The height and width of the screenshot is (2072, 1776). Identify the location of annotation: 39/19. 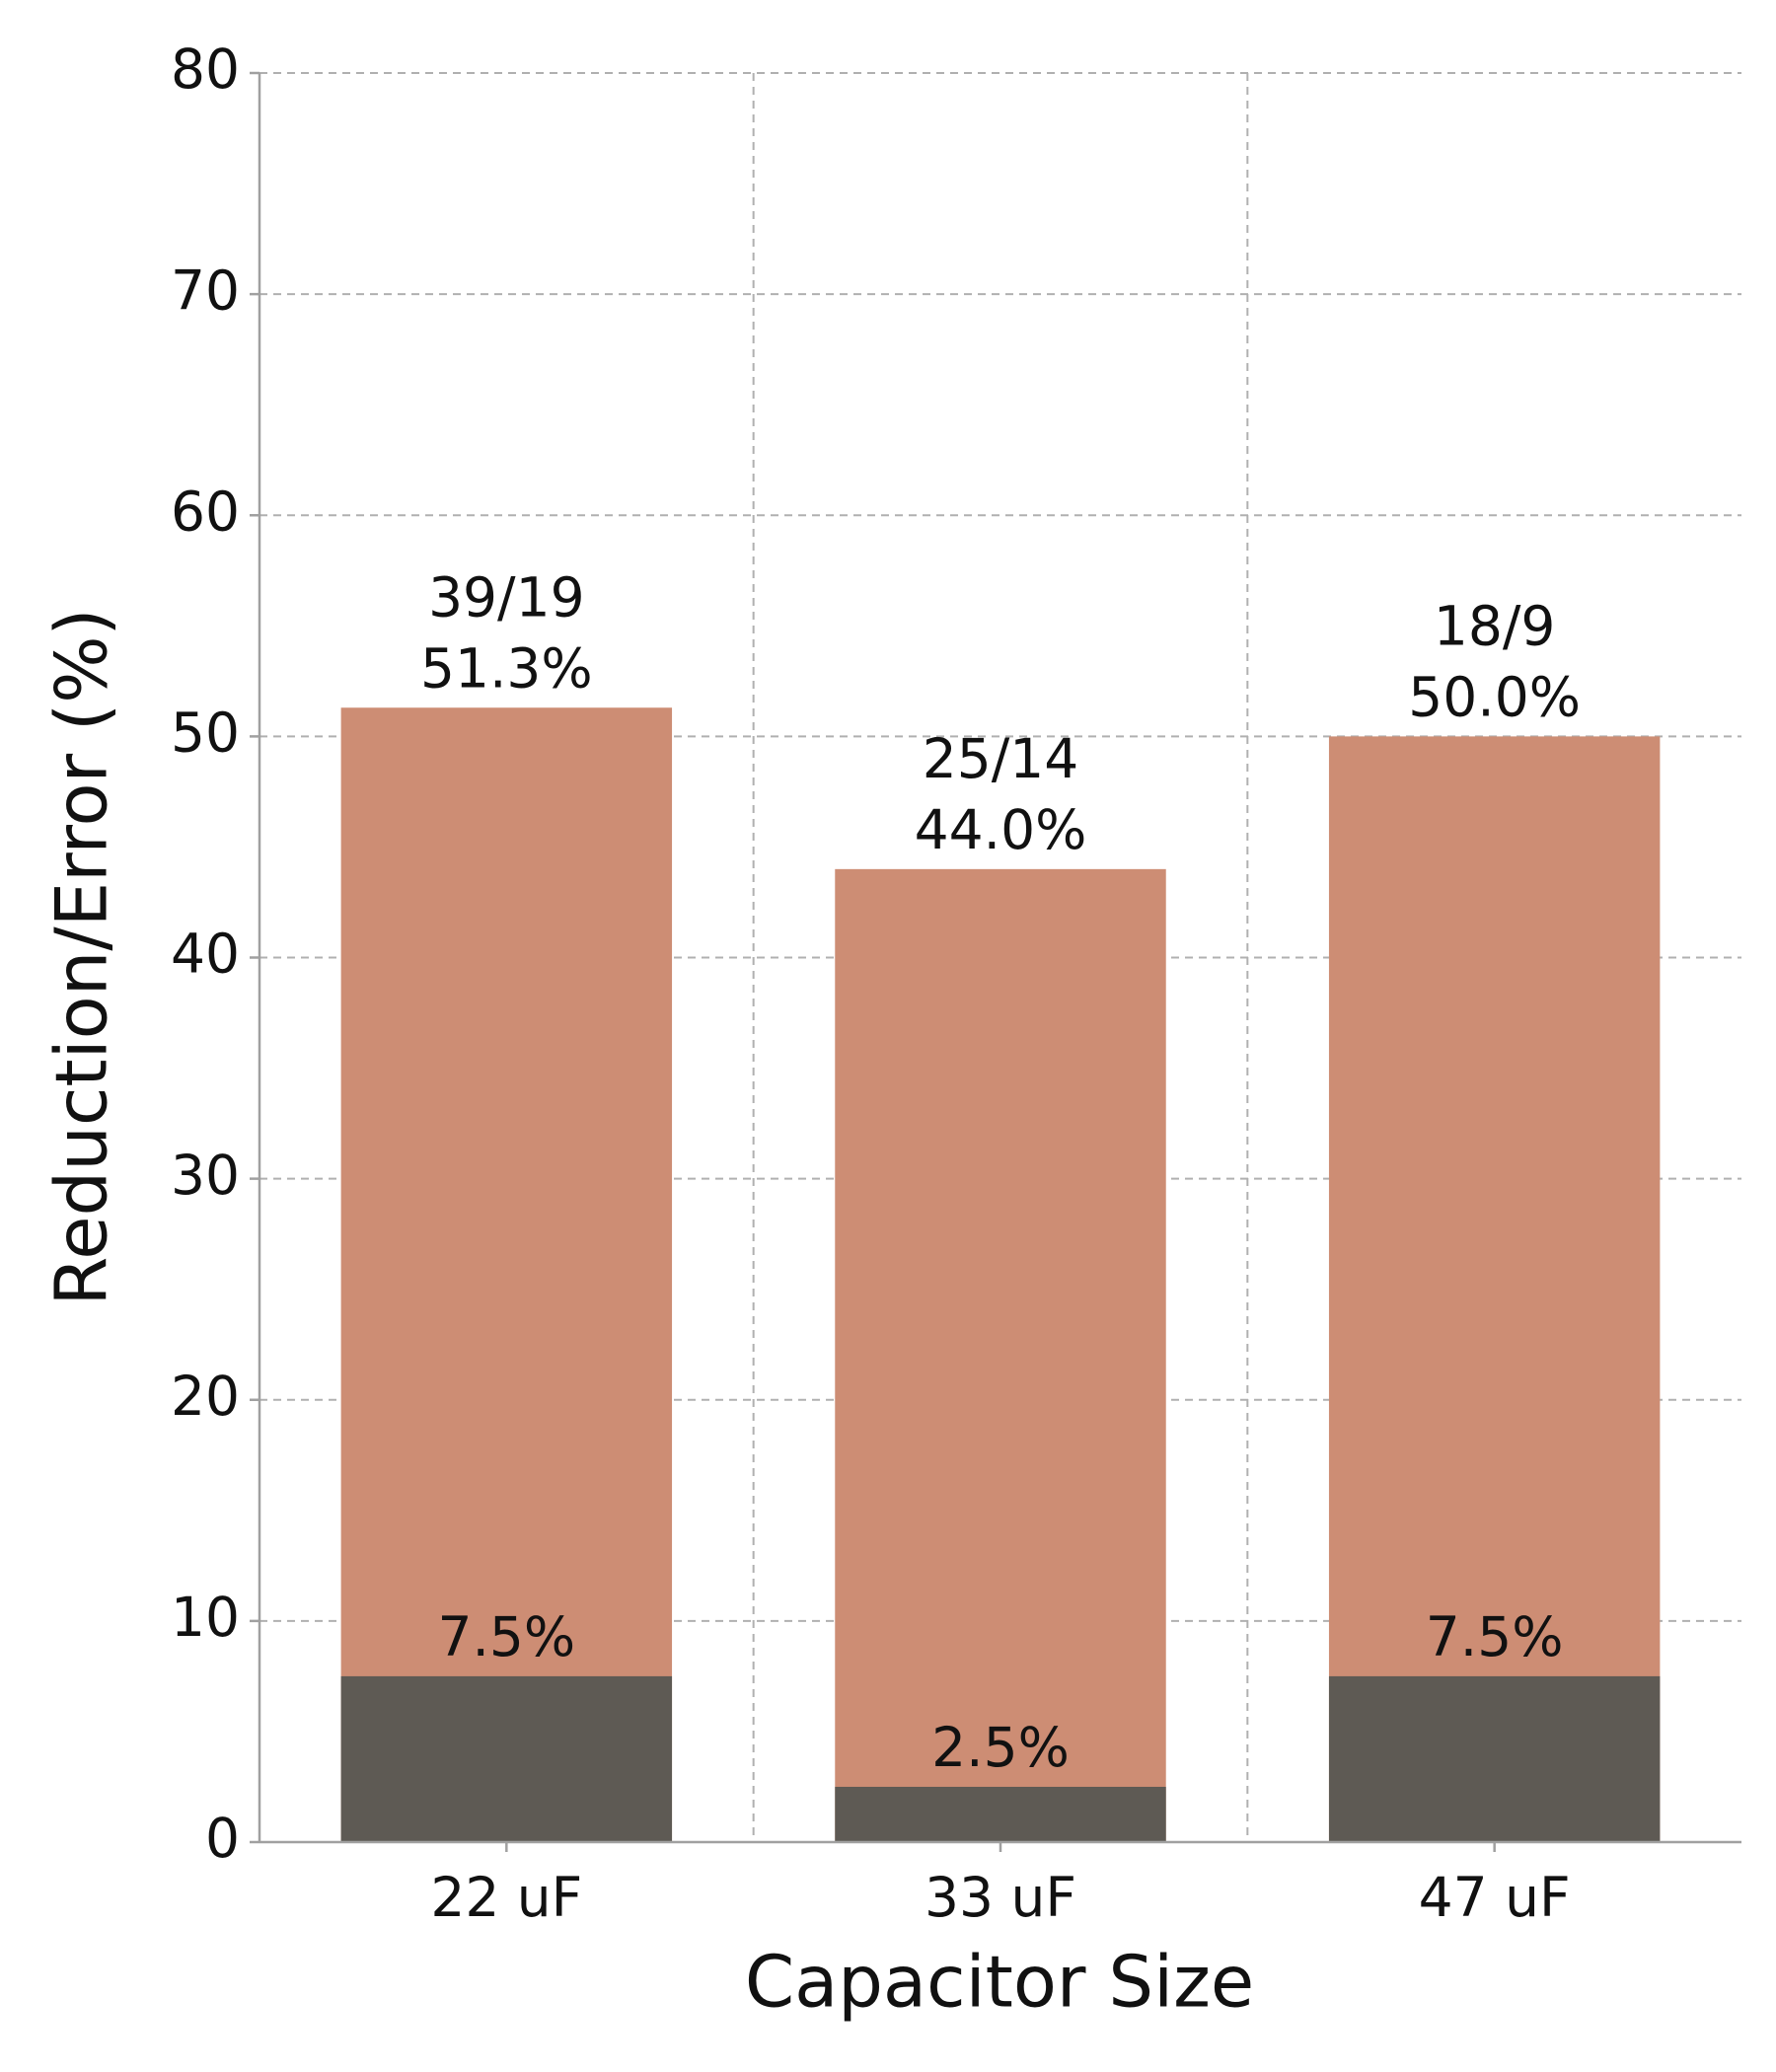
(506, 597).